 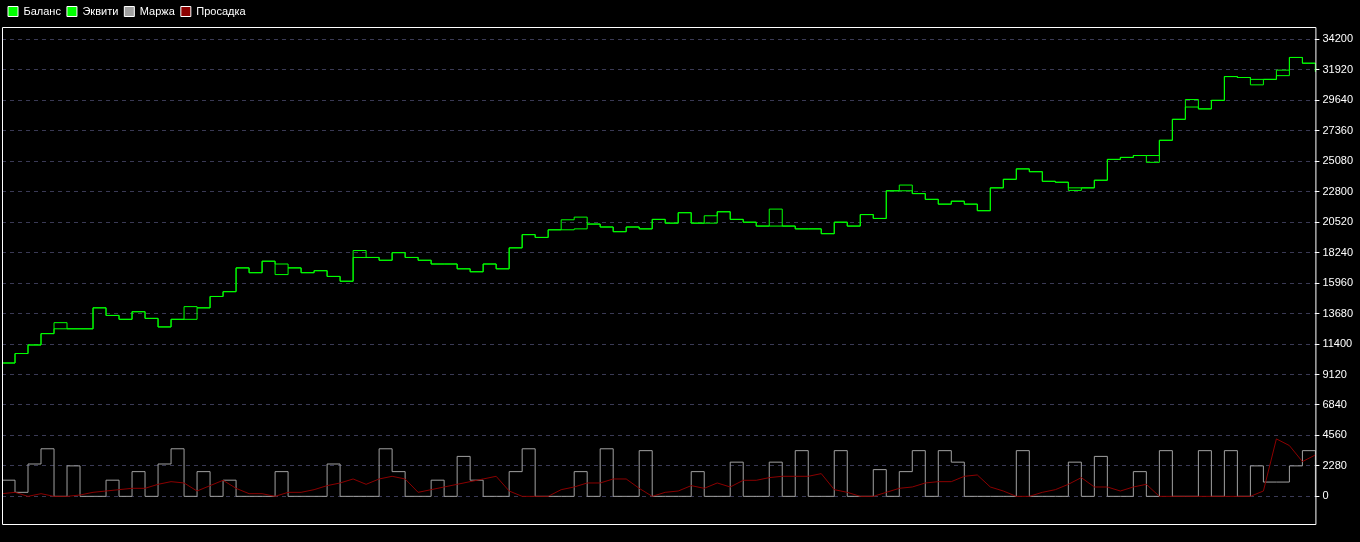 I want to click on legend-label: Эквити, so click(x=100, y=10).